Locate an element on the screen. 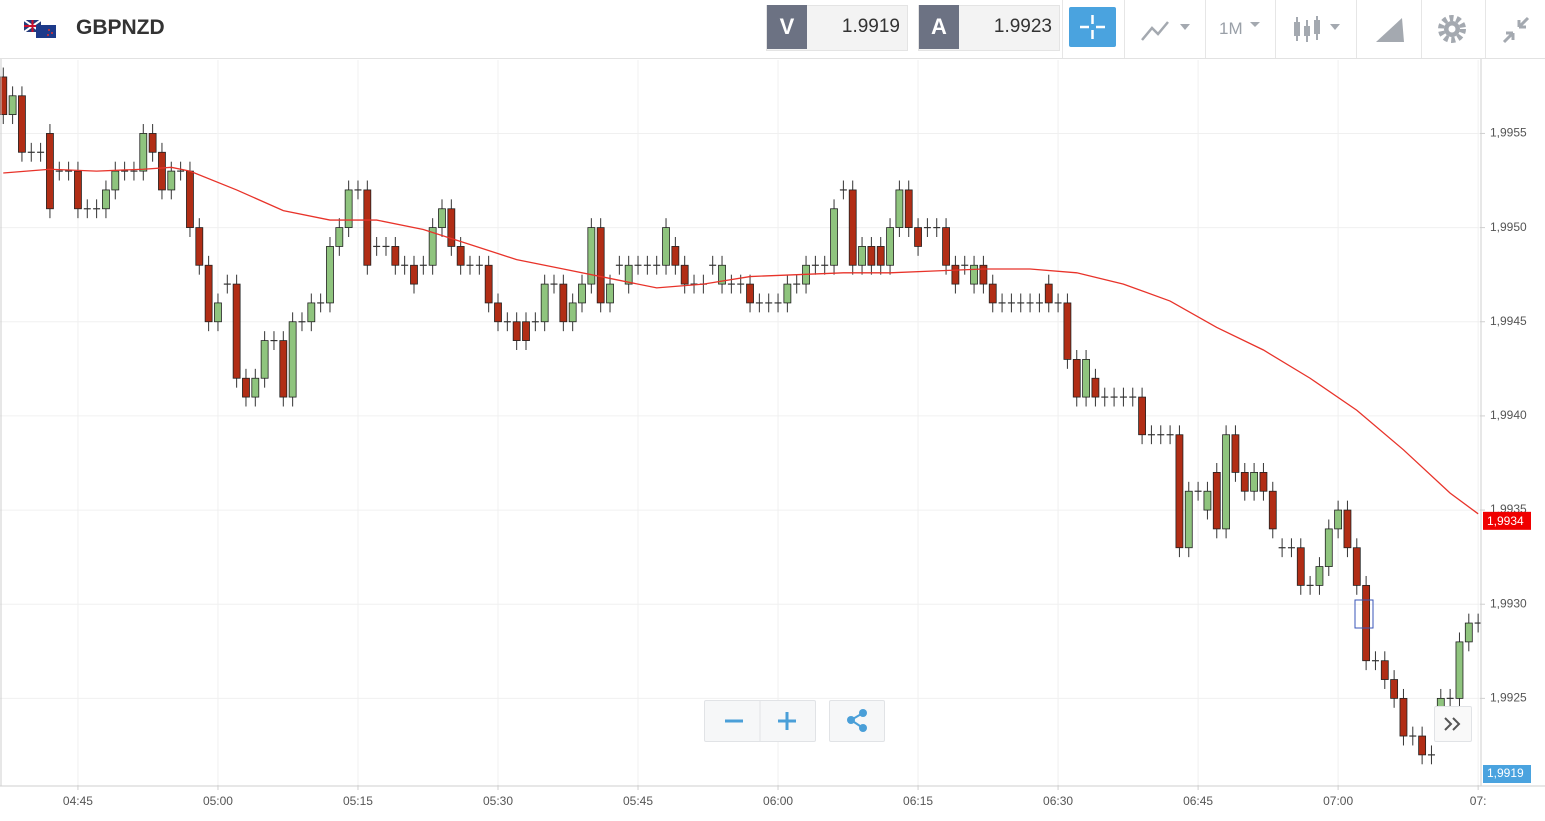 This screenshot has height=821, width=1545. x-tick-label: 07:00 is located at coordinates (1338, 801).